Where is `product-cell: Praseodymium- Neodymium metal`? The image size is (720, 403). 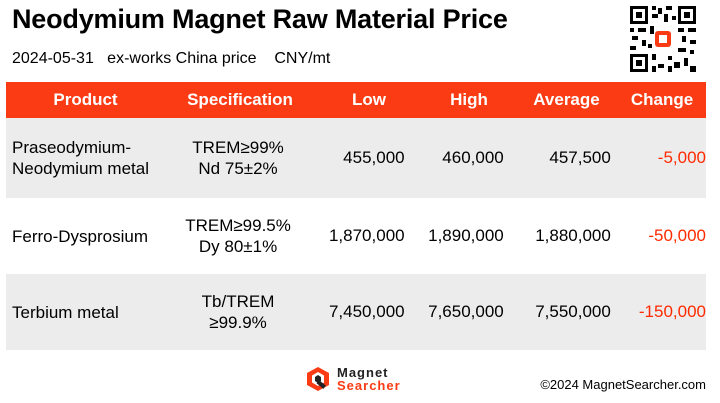
product-cell: Praseodymium- Neodymium metal is located at coordinates (85, 158).